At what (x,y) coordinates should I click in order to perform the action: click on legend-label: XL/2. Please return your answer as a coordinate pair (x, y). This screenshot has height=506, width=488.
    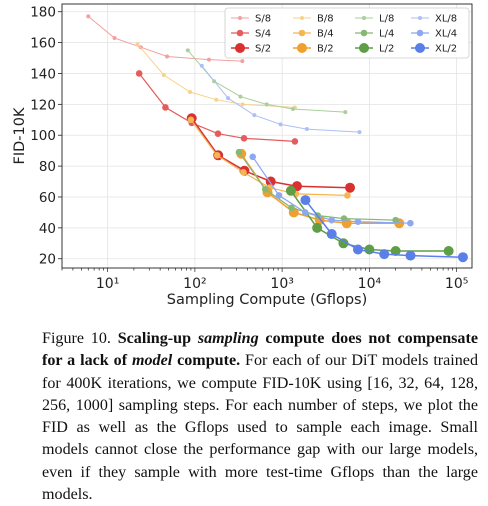
    Looking at the image, I should click on (446, 49).